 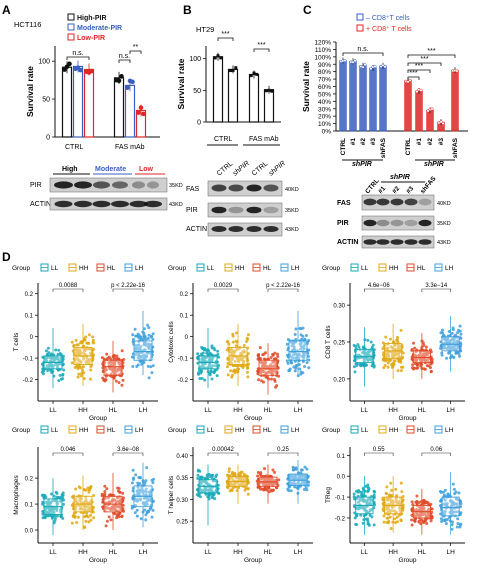 I want to click on x-tick-label-ll: LL, so click(x=53, y=552).